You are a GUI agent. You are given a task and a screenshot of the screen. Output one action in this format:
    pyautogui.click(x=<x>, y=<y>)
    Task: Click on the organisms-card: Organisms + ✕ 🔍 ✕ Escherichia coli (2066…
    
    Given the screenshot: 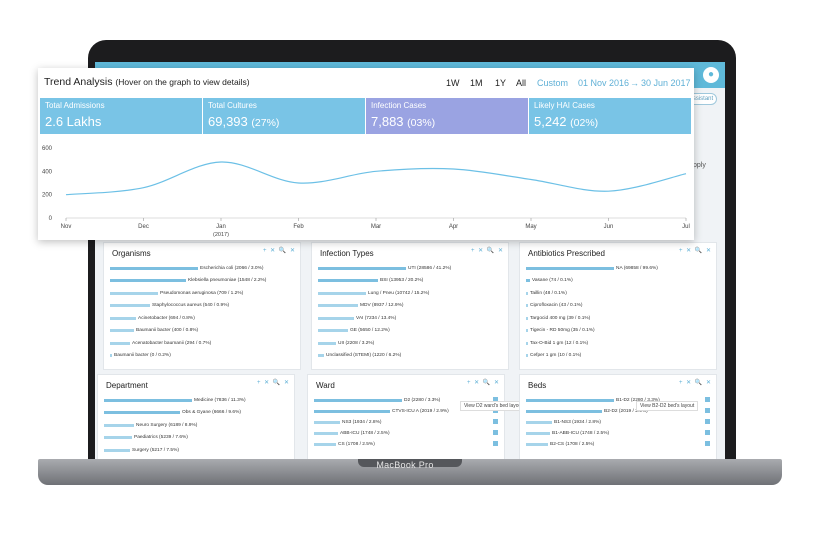 What is the action you would take?
    pyautogui.click(x=202, y=306)
    